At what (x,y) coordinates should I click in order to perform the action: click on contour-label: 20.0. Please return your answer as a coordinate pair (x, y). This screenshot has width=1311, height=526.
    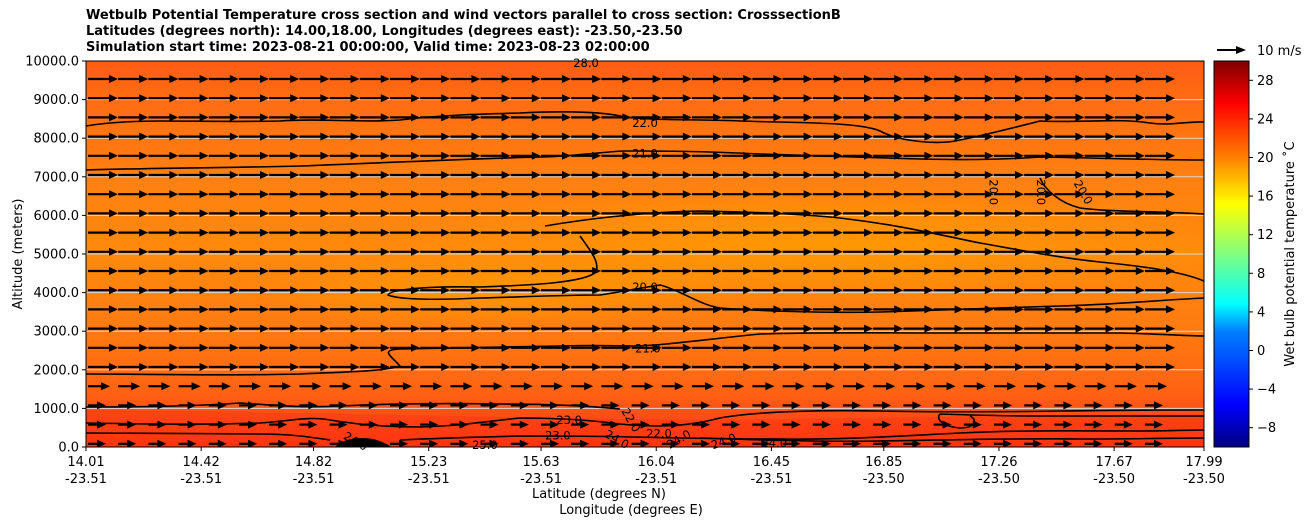
    Looking at the image, I should click on (1041, 192).